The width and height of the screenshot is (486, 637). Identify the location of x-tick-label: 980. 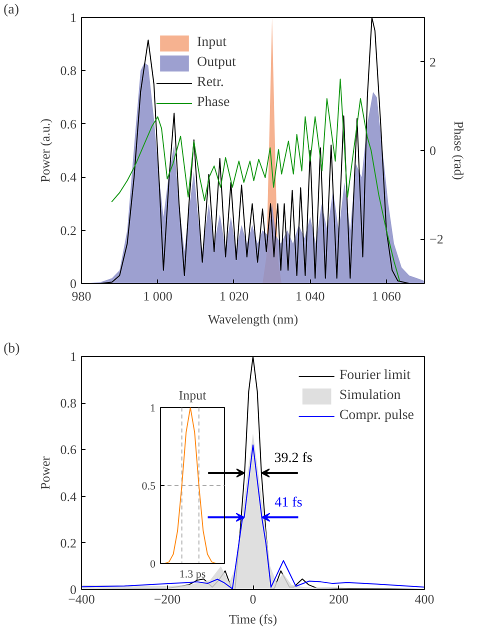
(82, 296).